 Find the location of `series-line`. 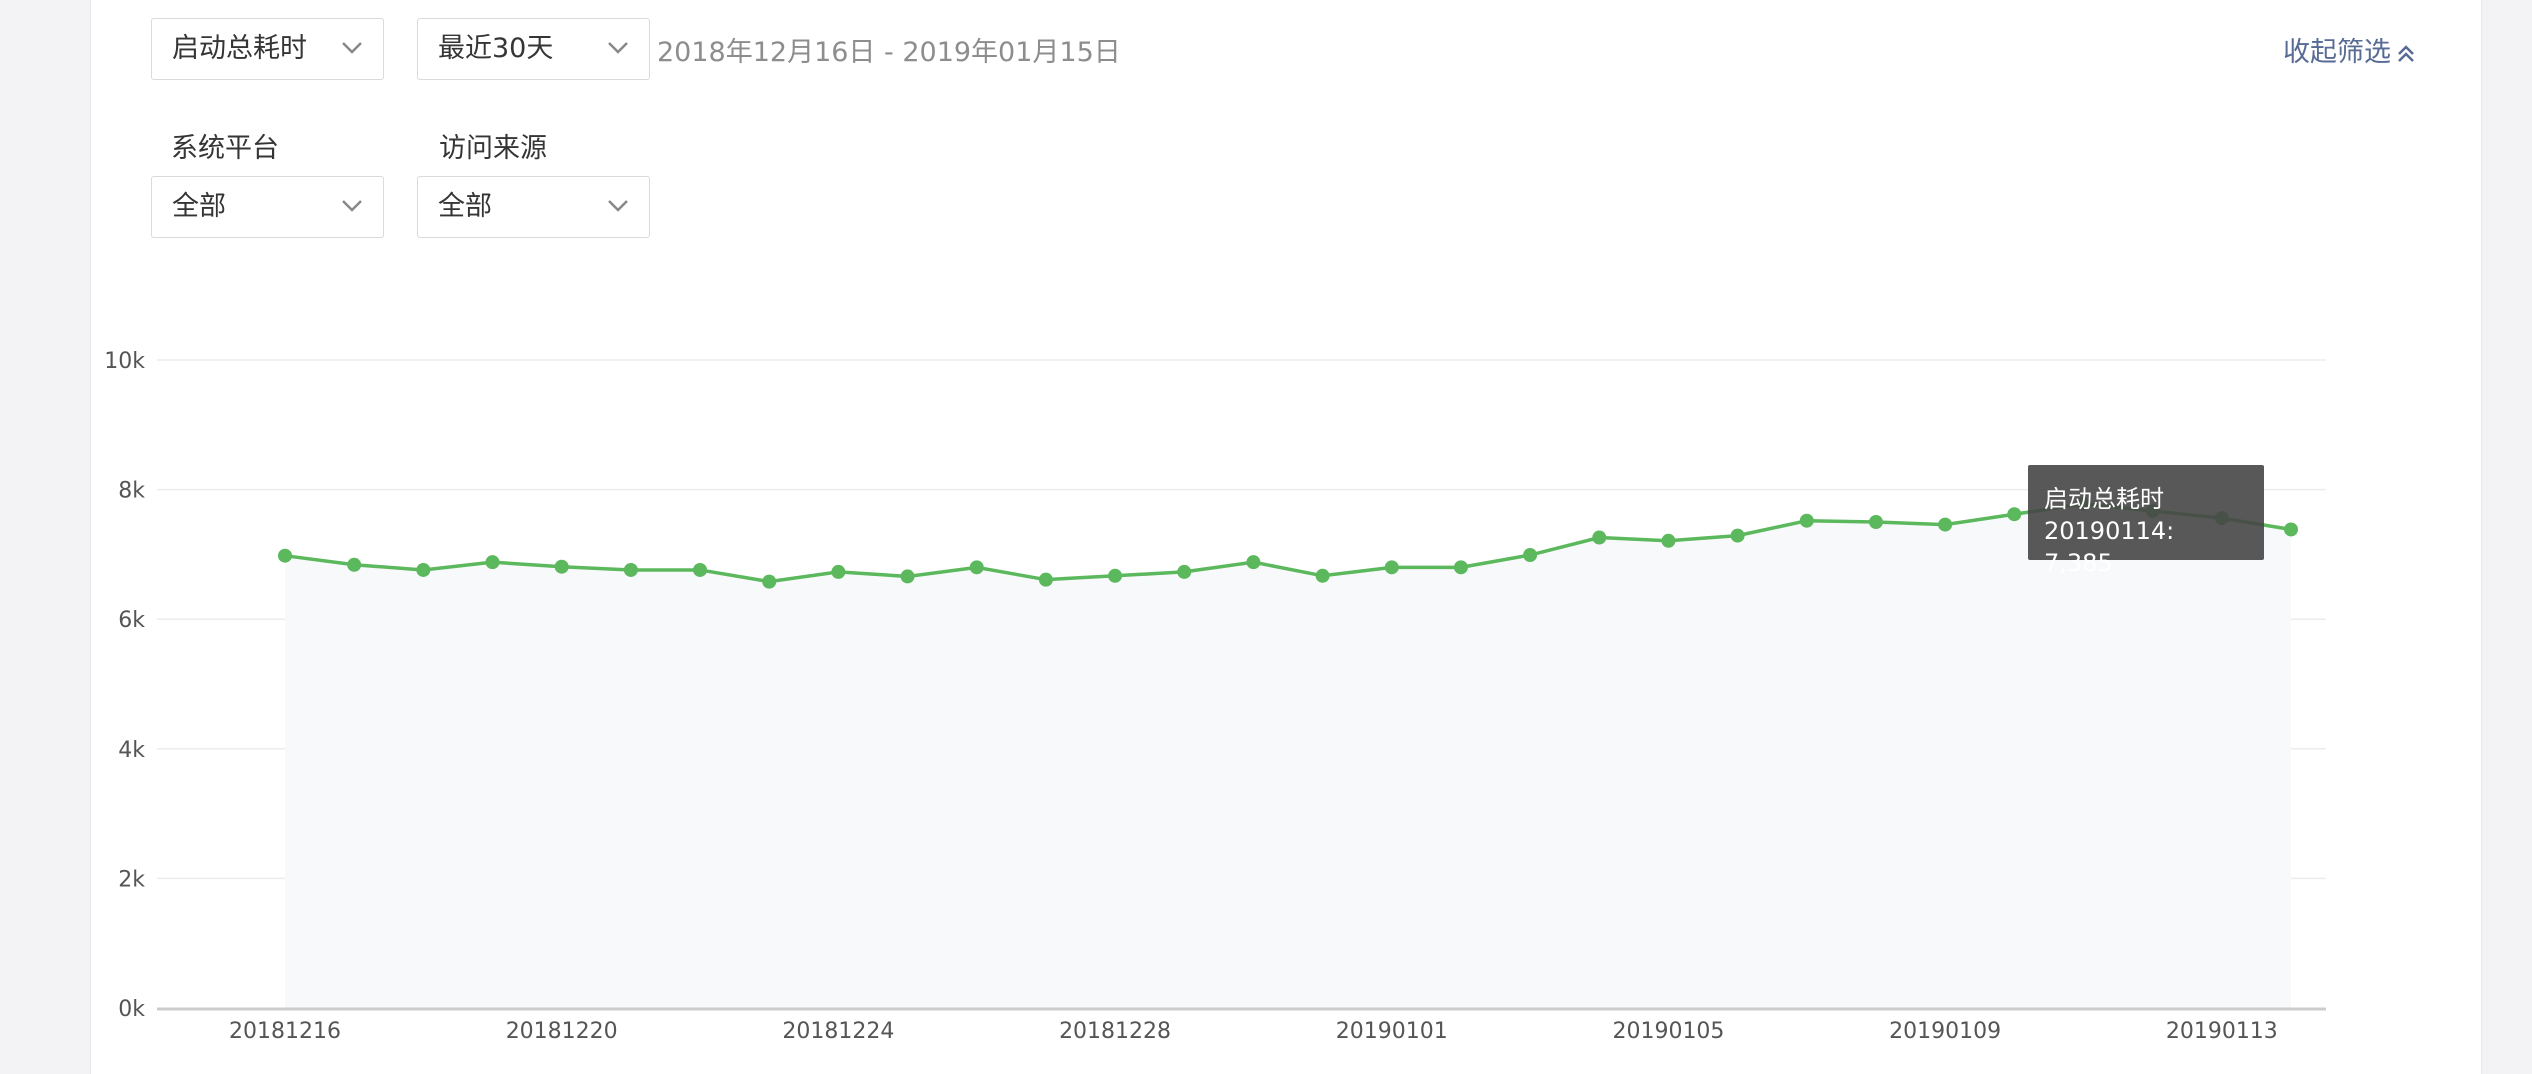

series-line is located at coordinates (1288, 543).